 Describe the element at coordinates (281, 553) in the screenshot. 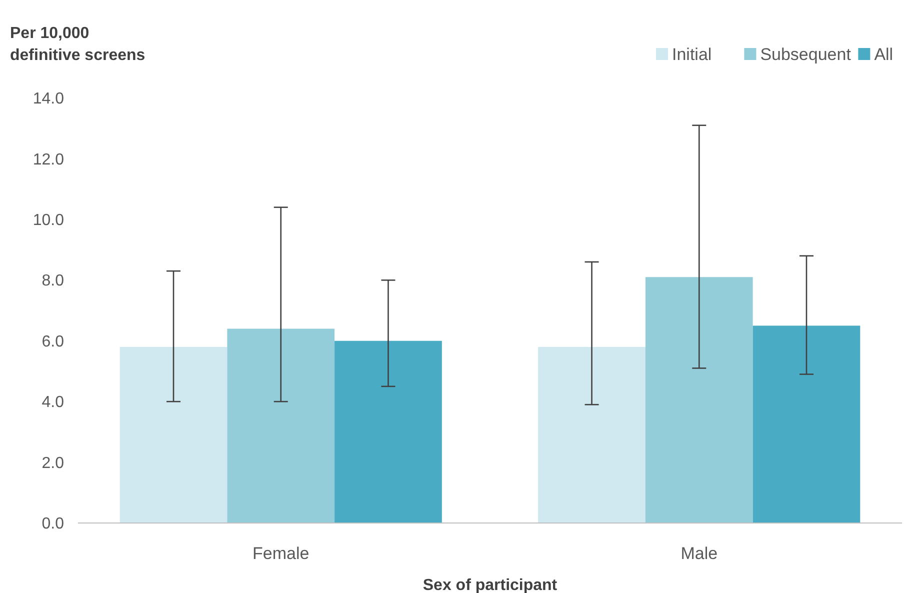

I see `x-tick-label: Female` at that location.